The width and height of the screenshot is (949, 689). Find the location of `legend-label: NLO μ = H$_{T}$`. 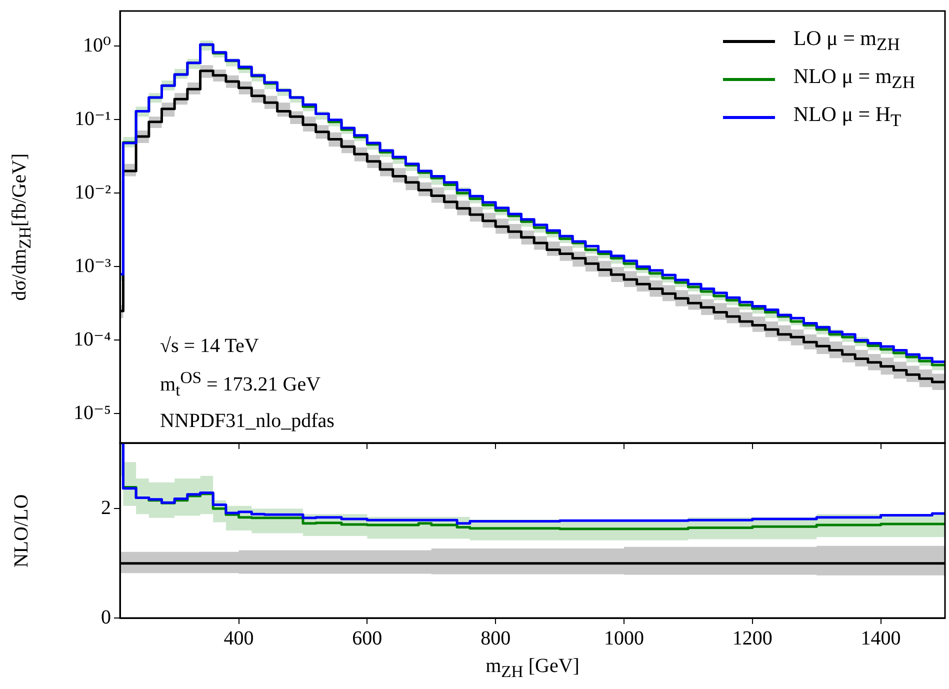

legend-label: NLO μ = H$_{T}$ is located at coordinates (847, 117).